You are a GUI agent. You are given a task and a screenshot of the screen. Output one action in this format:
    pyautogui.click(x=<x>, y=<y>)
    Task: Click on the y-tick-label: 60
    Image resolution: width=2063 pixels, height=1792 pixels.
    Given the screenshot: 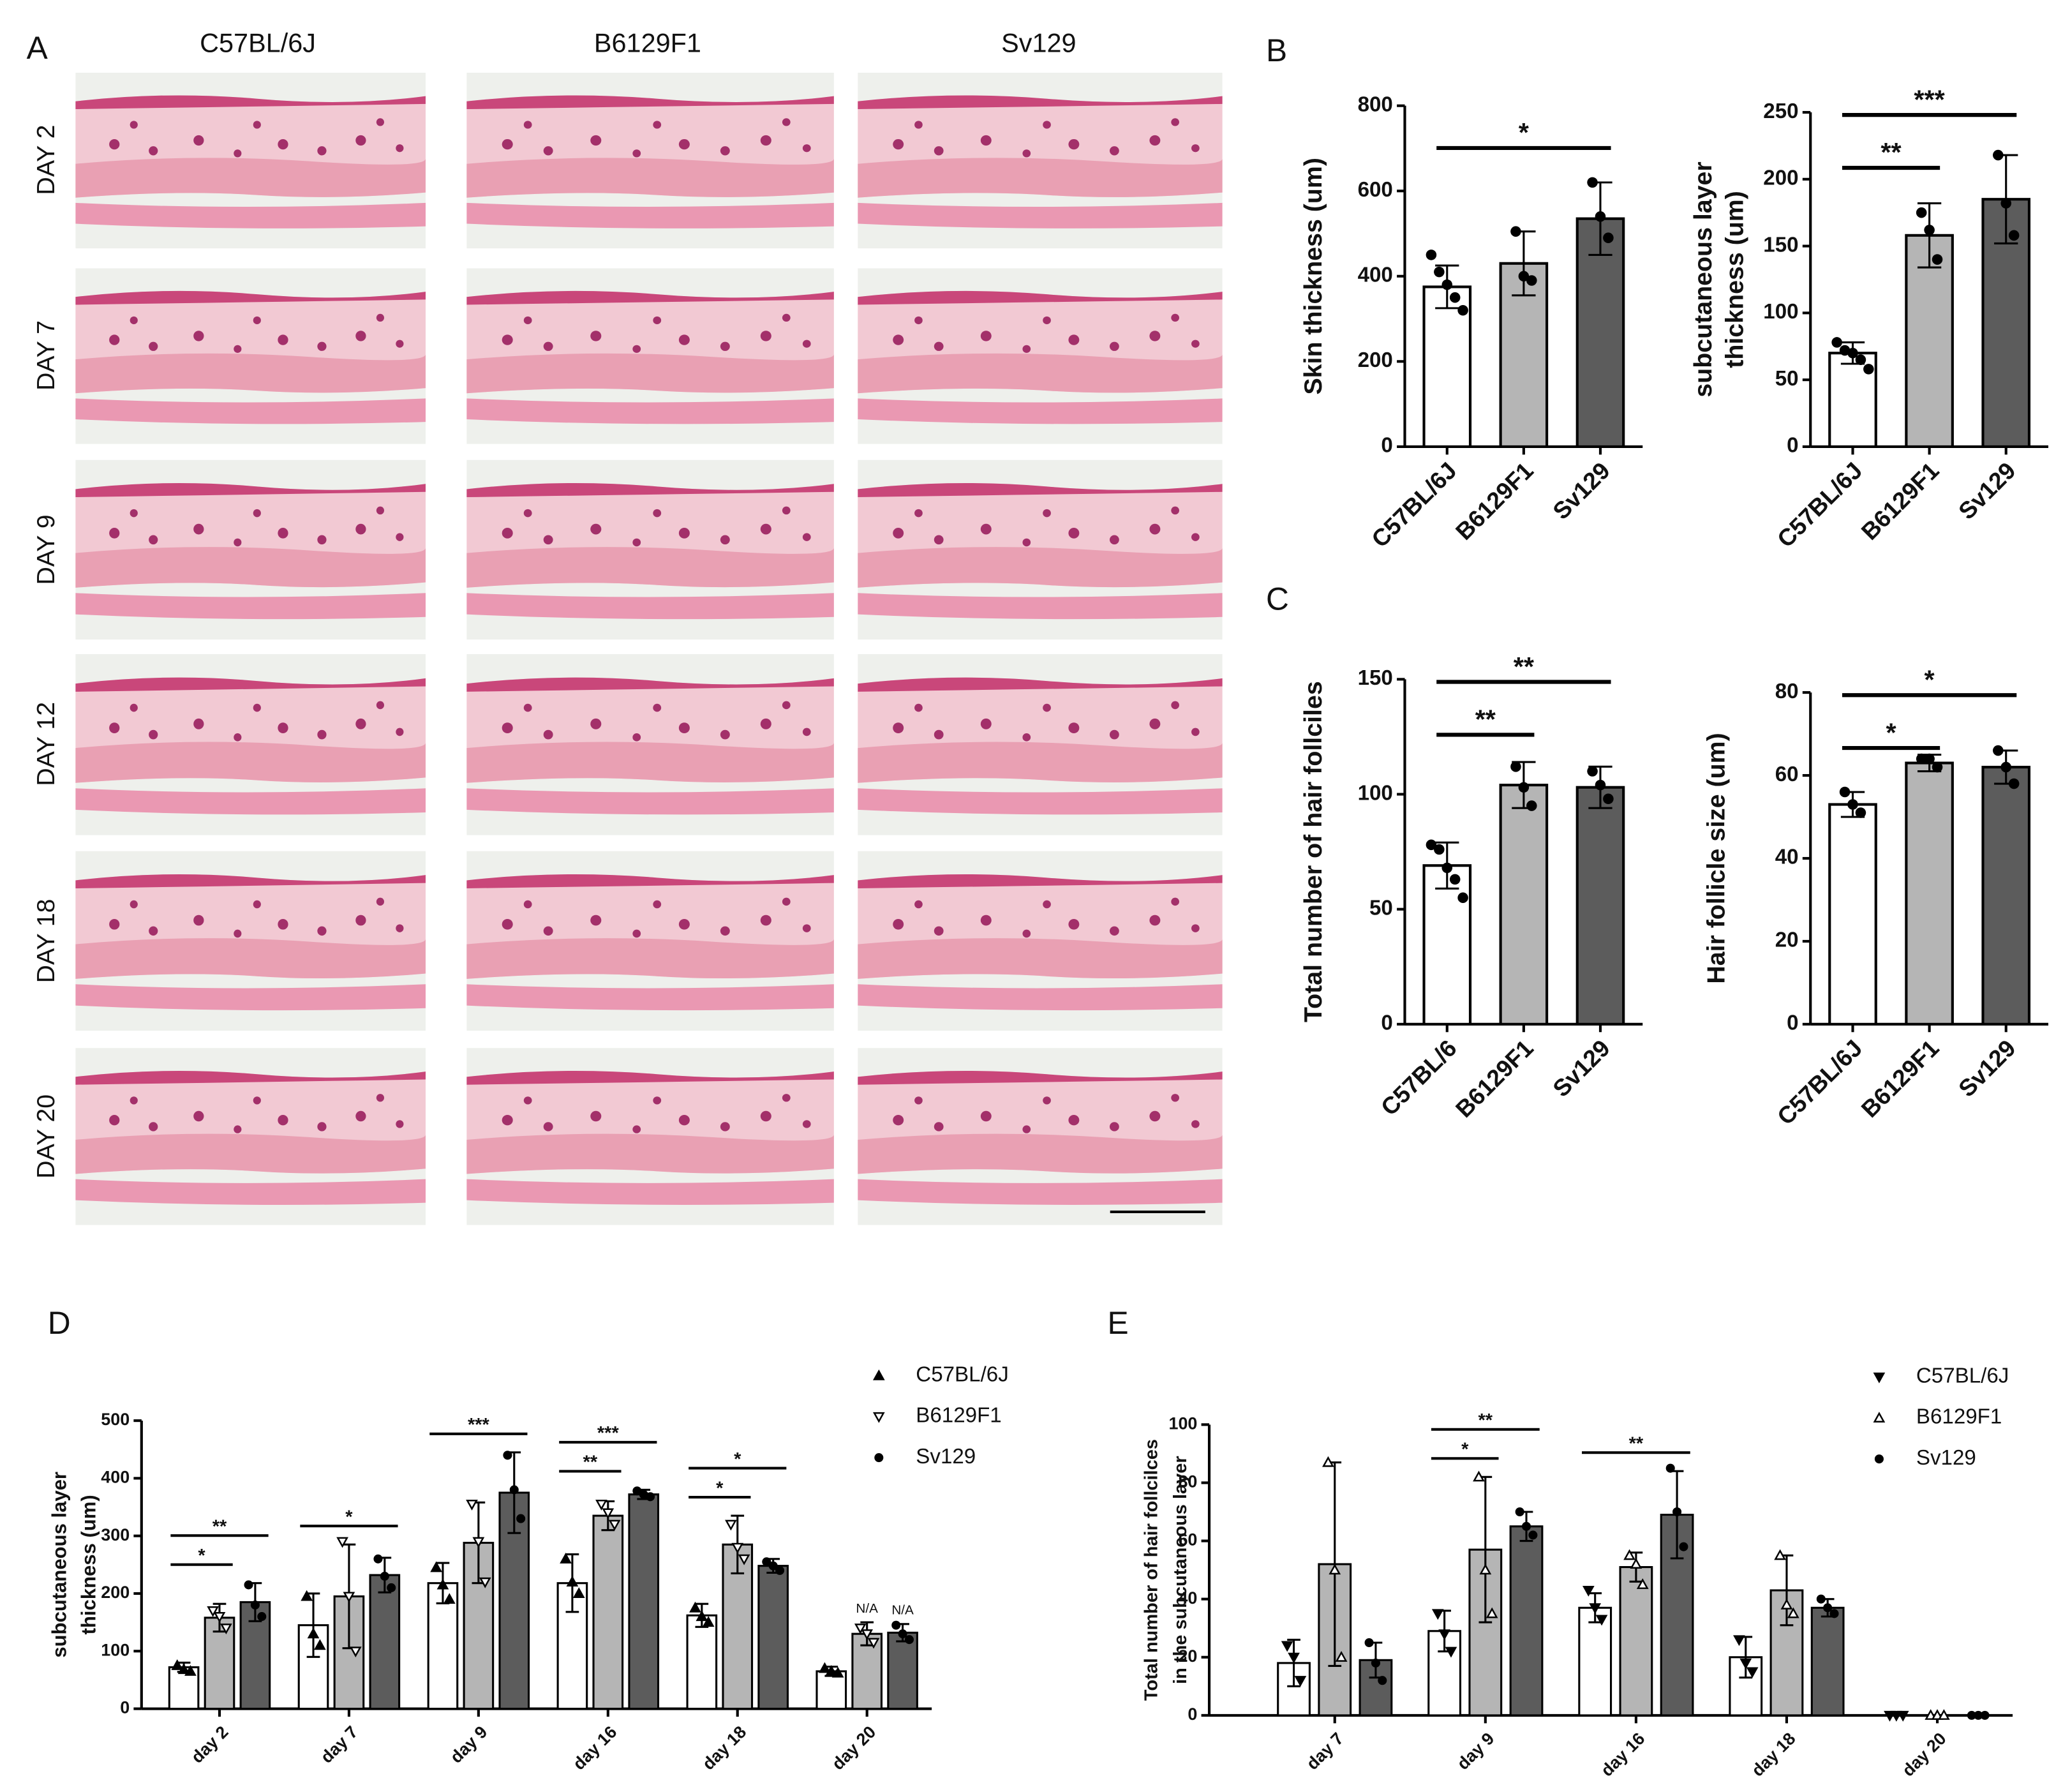 What is the action you would take?
    pyautogui.click(x=1787, y=775)
    